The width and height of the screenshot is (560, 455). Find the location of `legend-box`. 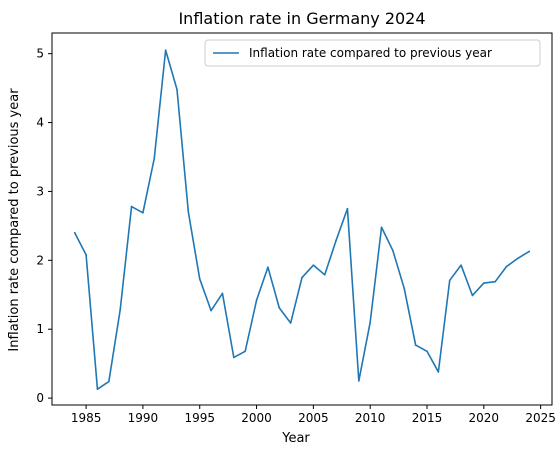

legend-box is located at coordinates (372, 53).